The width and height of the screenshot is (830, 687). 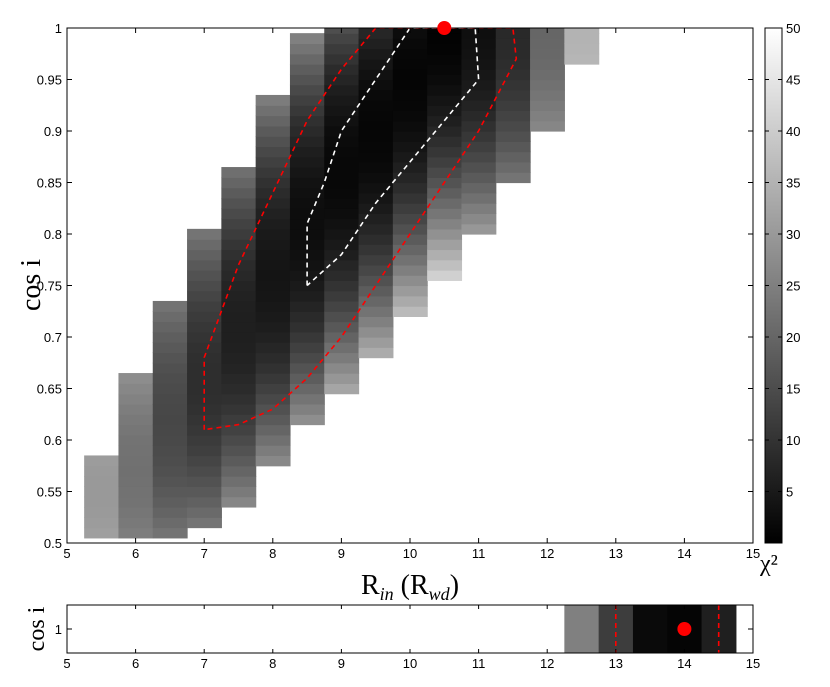 I want to click on strip-cells, so click(x=650, y=629).